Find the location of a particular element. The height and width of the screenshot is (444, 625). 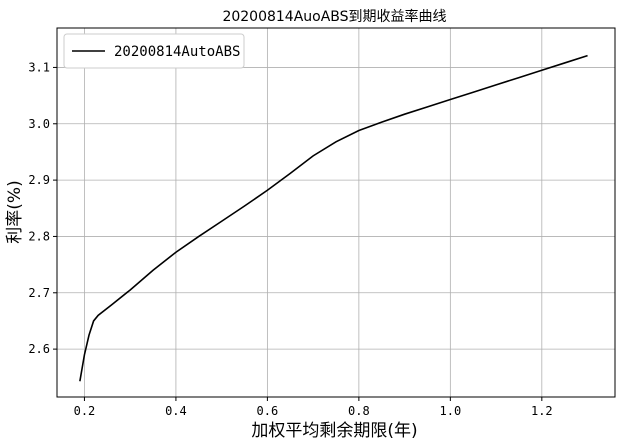

legend: 20200814AutoABS is located at coordinates (154, 51).